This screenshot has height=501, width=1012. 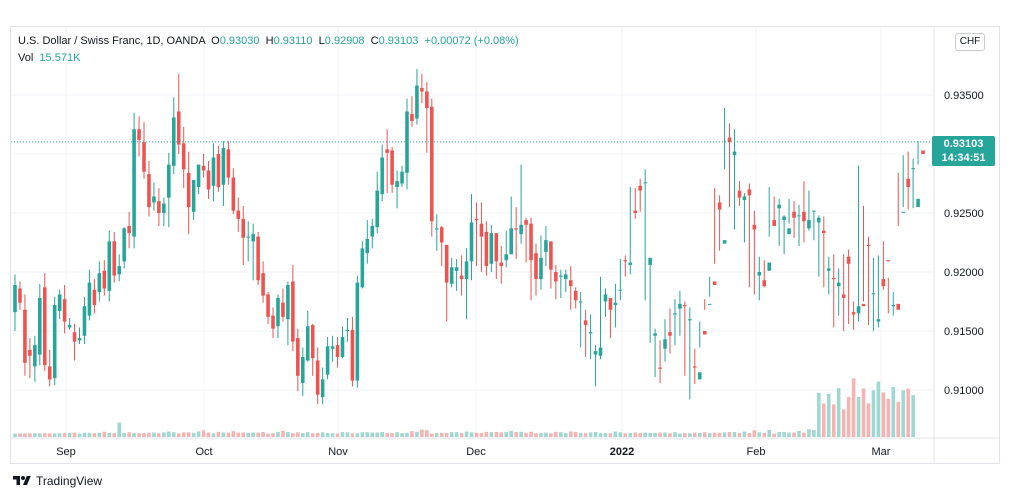 What do you see at coordinates (473, 452) in the screenshot?
I see `time-axis: Sep Oct Nov Dec 2022 Feb Mar` at bounding box center [473, 452].